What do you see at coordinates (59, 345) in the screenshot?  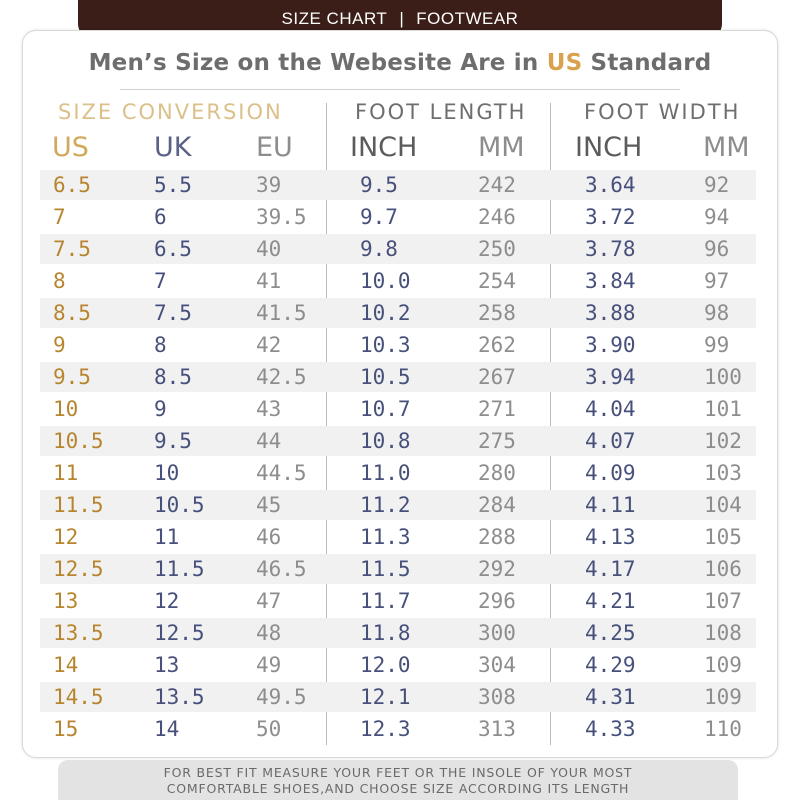 I see `cell-us: 9` at bounding box center [59, 345].